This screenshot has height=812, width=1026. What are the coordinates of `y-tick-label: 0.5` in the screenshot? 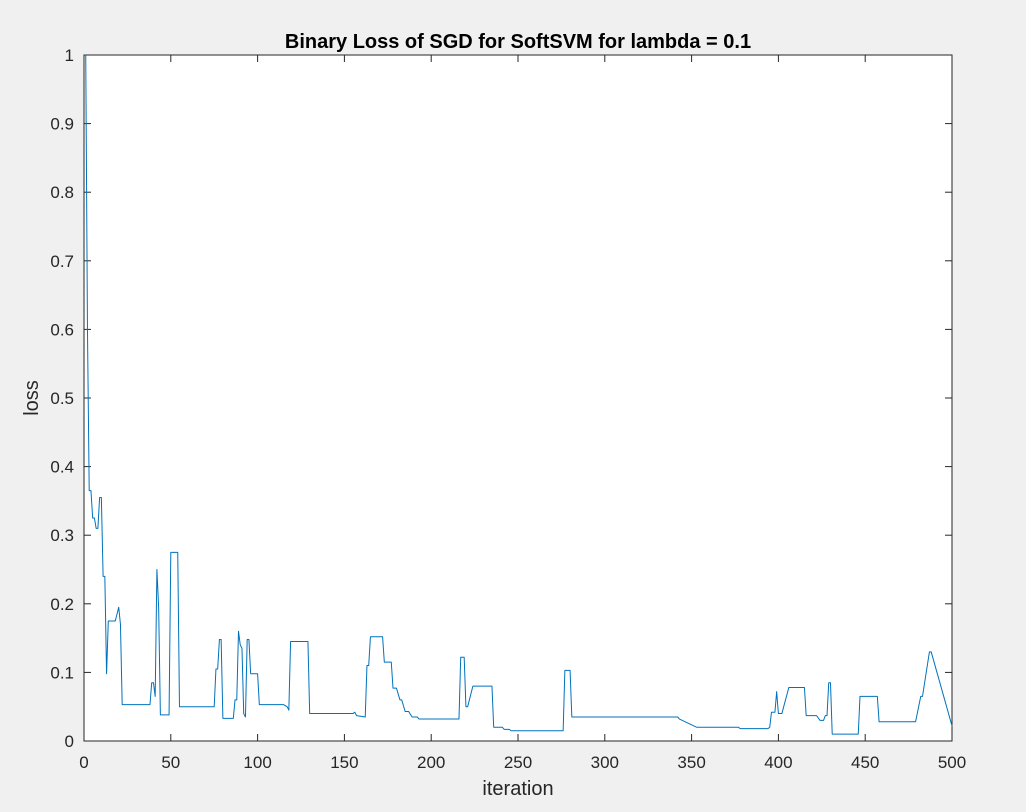 It's located at (62, 398).